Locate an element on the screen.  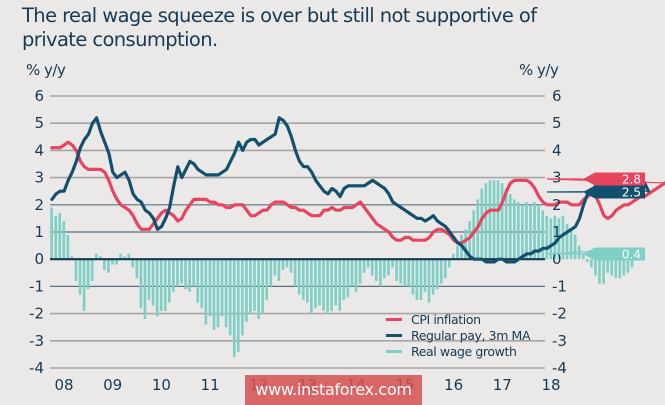
y-ticks-right: 6 5 4 3 2 1 0 -1 -2 -3 -4 is located at coordinates (559, 232).